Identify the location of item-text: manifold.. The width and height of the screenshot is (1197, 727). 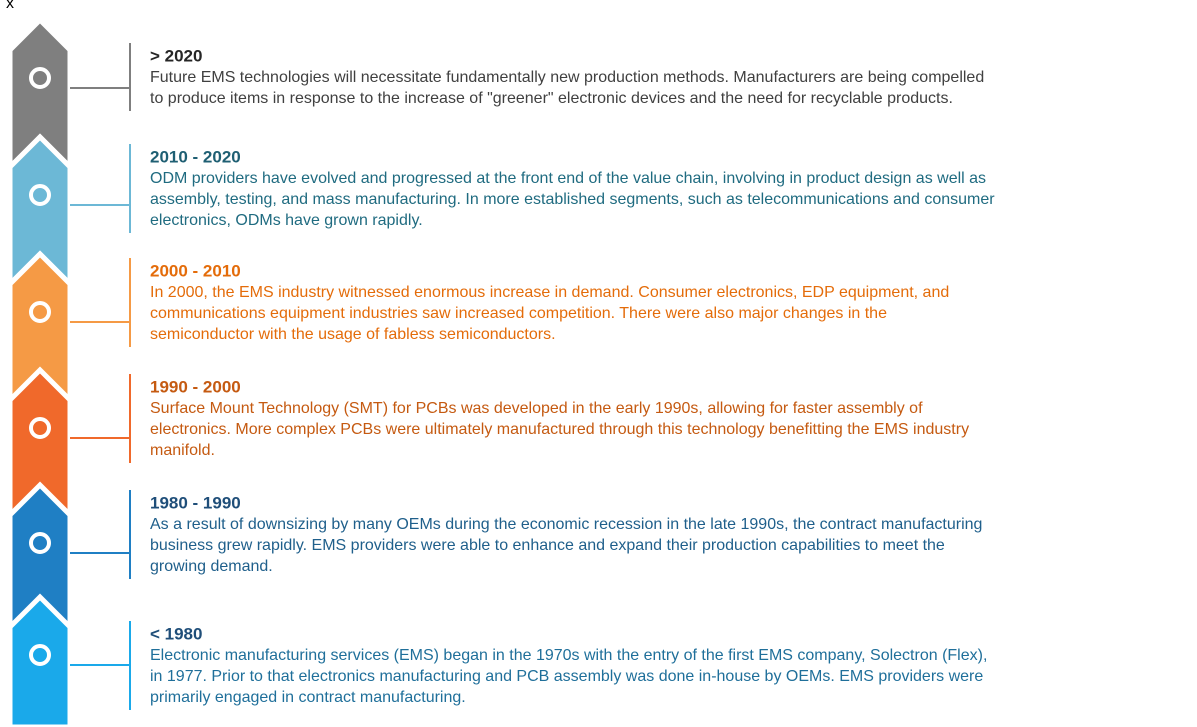
(182, 450).